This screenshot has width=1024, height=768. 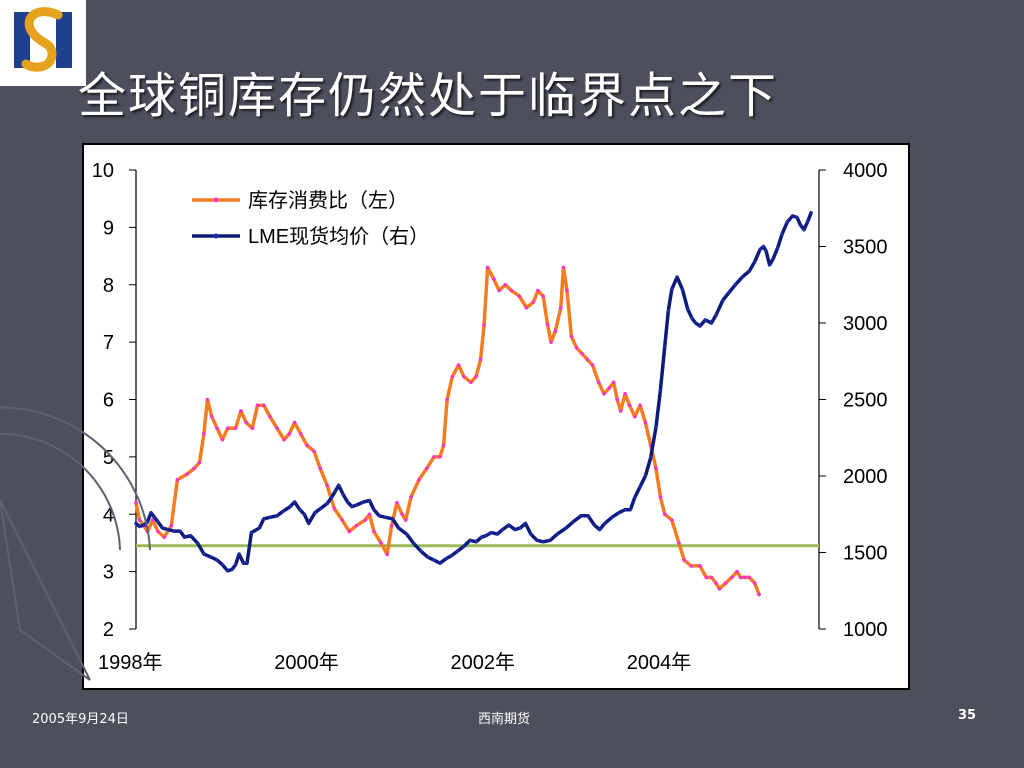 What do you see at coordinates (865, 401) in the screenshot?
I see `right-y-tick-label: 2500` at bounding box center [865, 401].